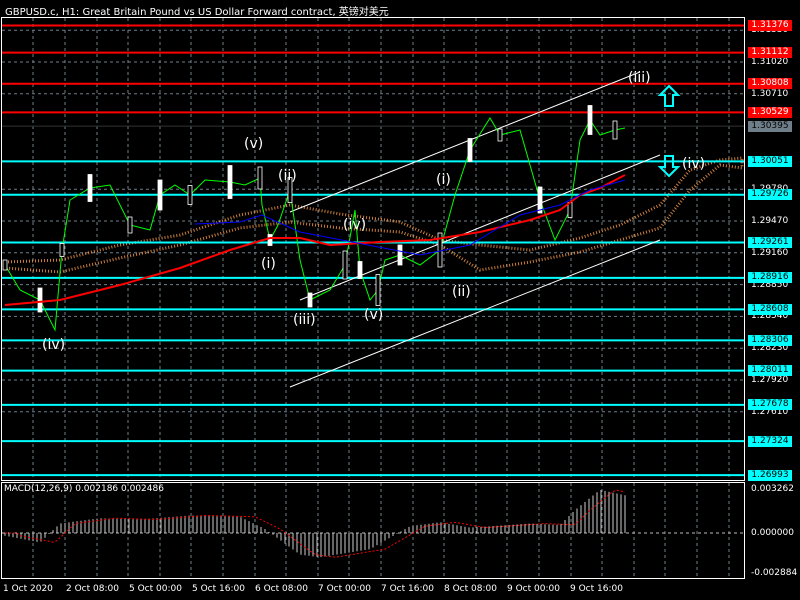  I want to click on price-level-label: 1.30395, so click(770, 126).